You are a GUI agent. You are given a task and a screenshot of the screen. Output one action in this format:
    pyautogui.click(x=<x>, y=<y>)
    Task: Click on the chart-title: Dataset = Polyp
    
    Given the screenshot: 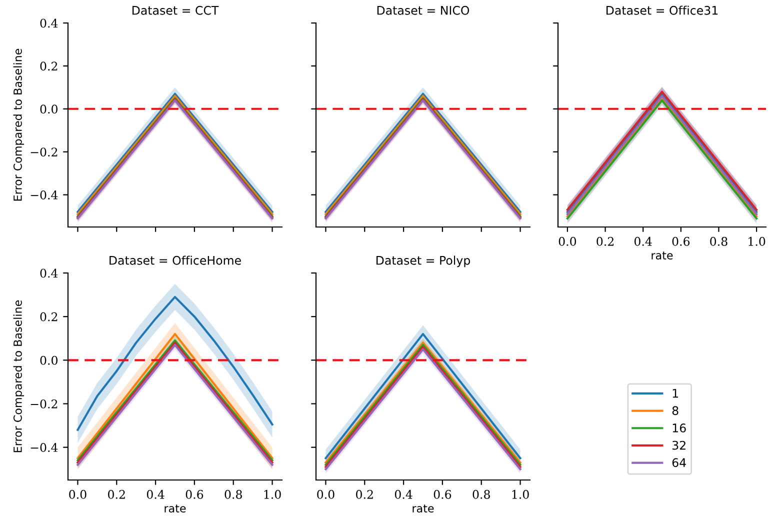 What is the action you would take?
    pyautogui.click(x=423, y=262)
    